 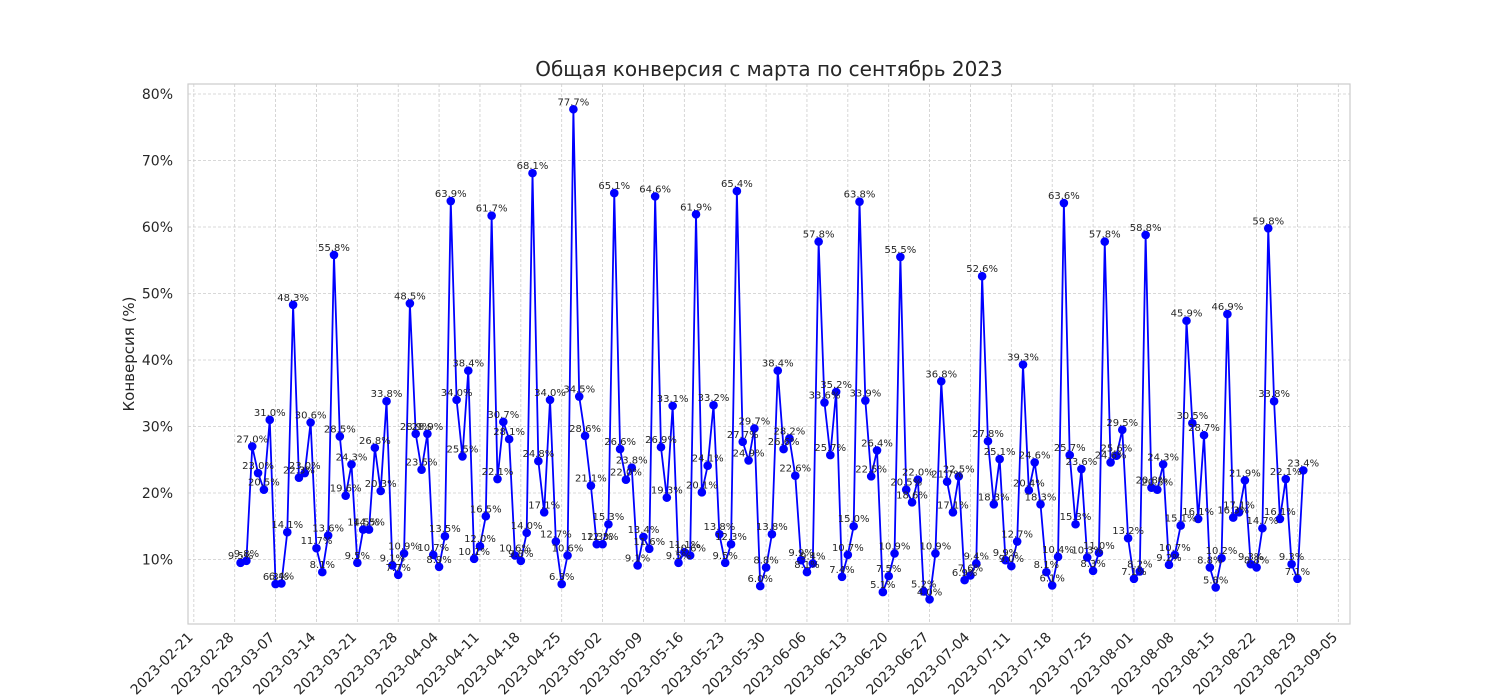 What do you see at coordinates (157, 328) in the screenshot?
I see `y-axis-ticks: 10% 20% 30% 40% 50% 60% 70% 80%` at bounding box center [157, 328].